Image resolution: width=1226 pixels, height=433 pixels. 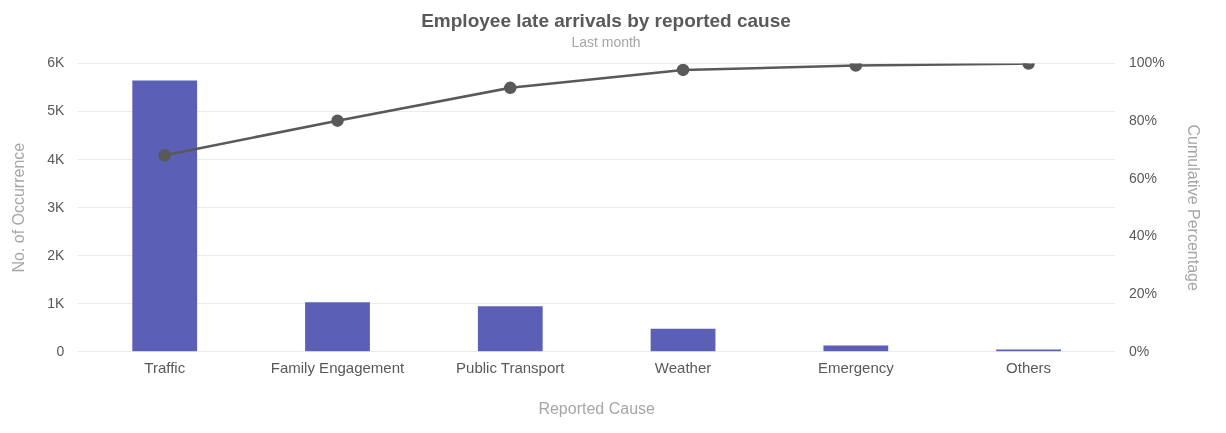 I want to click on x-axis-title: Reported Cause, so click(x=597, y=408).